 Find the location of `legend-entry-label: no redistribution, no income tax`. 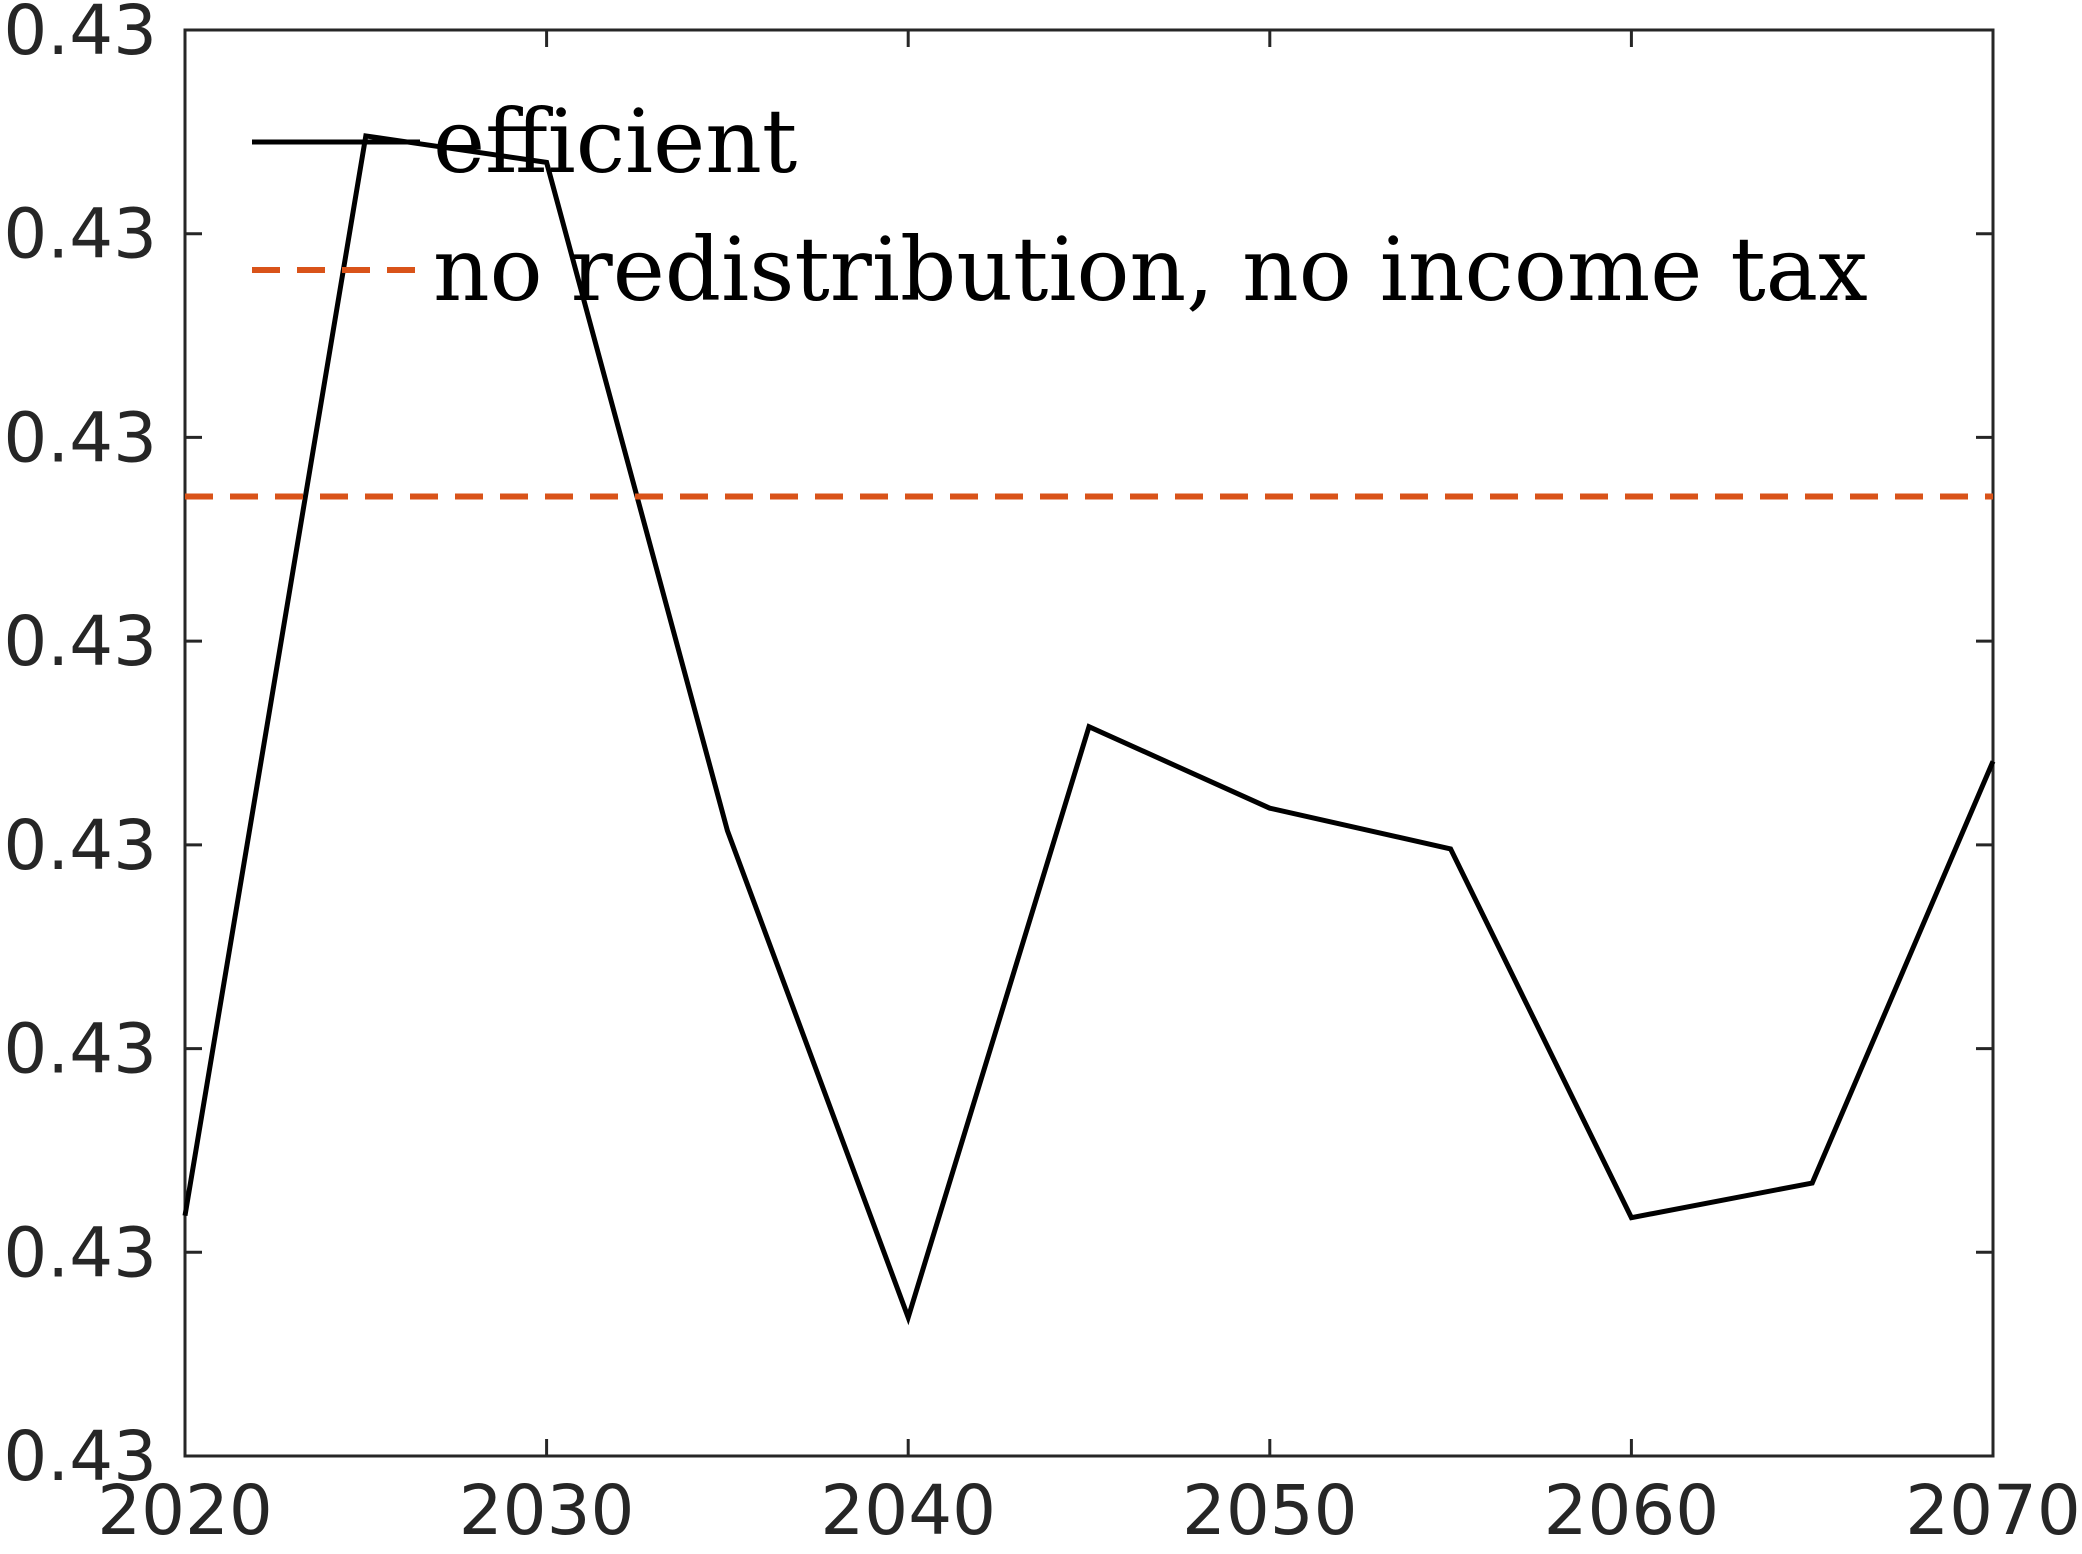

legend-entry-label: no redistribution, no income tax is located at coordinates (1150, 269).